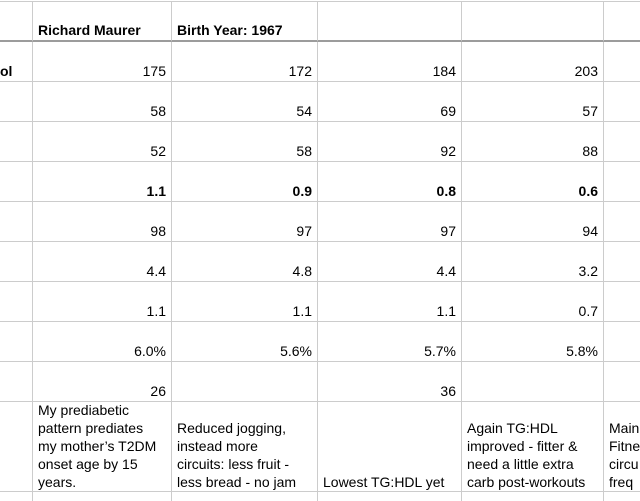 This screenshot has height=501, width=640. Describe the element at coordinates (102, 382) in the screenshot. I see `cell: 26` at that location.